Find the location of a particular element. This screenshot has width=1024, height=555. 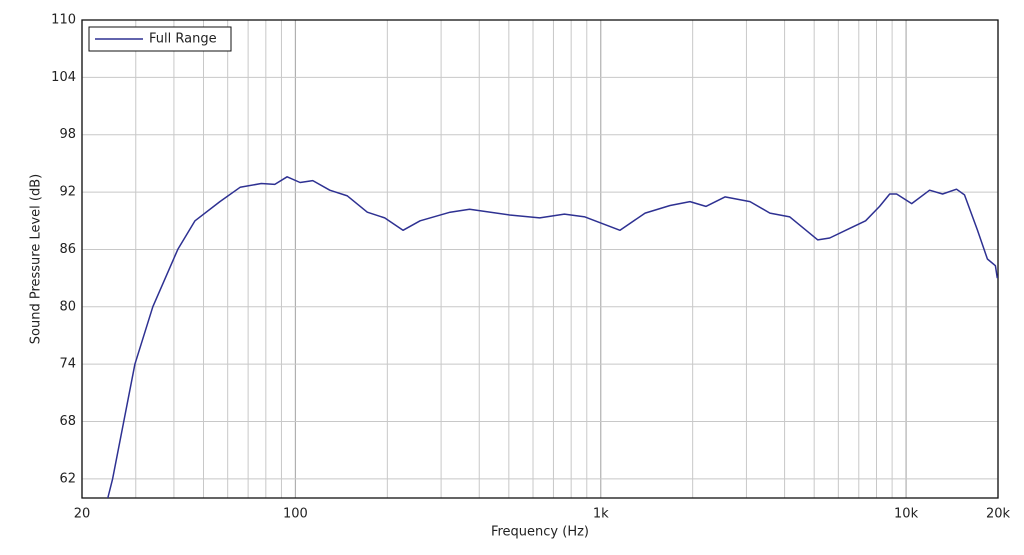

y-tick-label: 74 is located at coordinates (67, 364).